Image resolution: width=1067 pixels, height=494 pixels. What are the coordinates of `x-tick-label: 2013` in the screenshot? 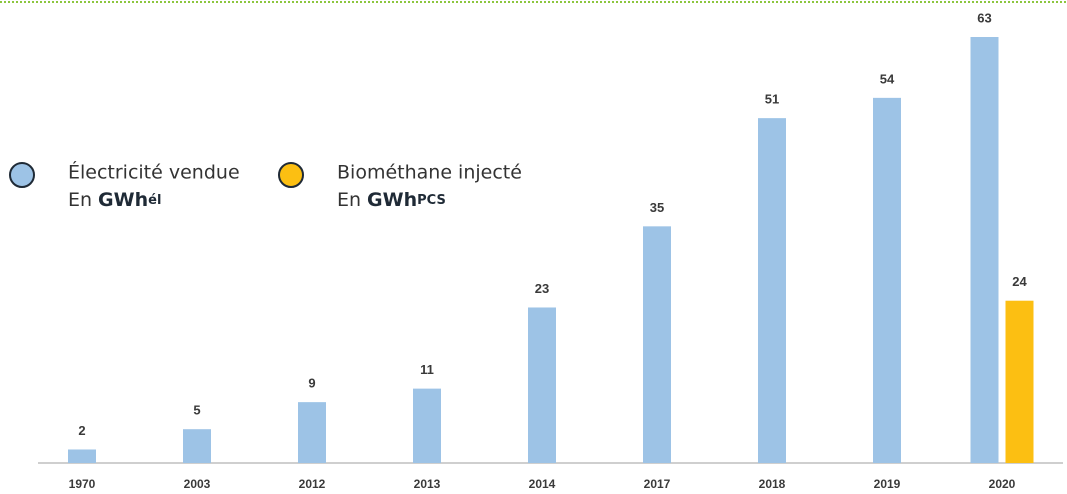 It's located at (427, 483).